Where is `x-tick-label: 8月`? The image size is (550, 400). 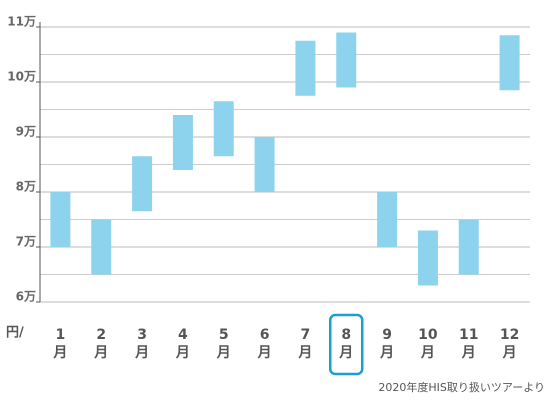
x-tick-label: 8月 is located at coordinates (346, 344).